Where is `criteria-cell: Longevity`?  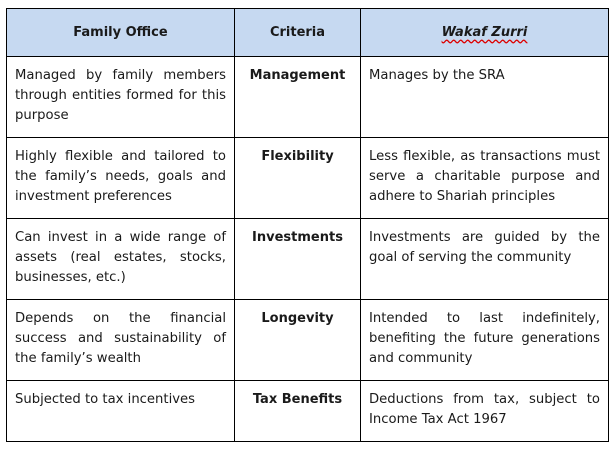 criteria-cell: Longevity is located at coordinates (297, 340).